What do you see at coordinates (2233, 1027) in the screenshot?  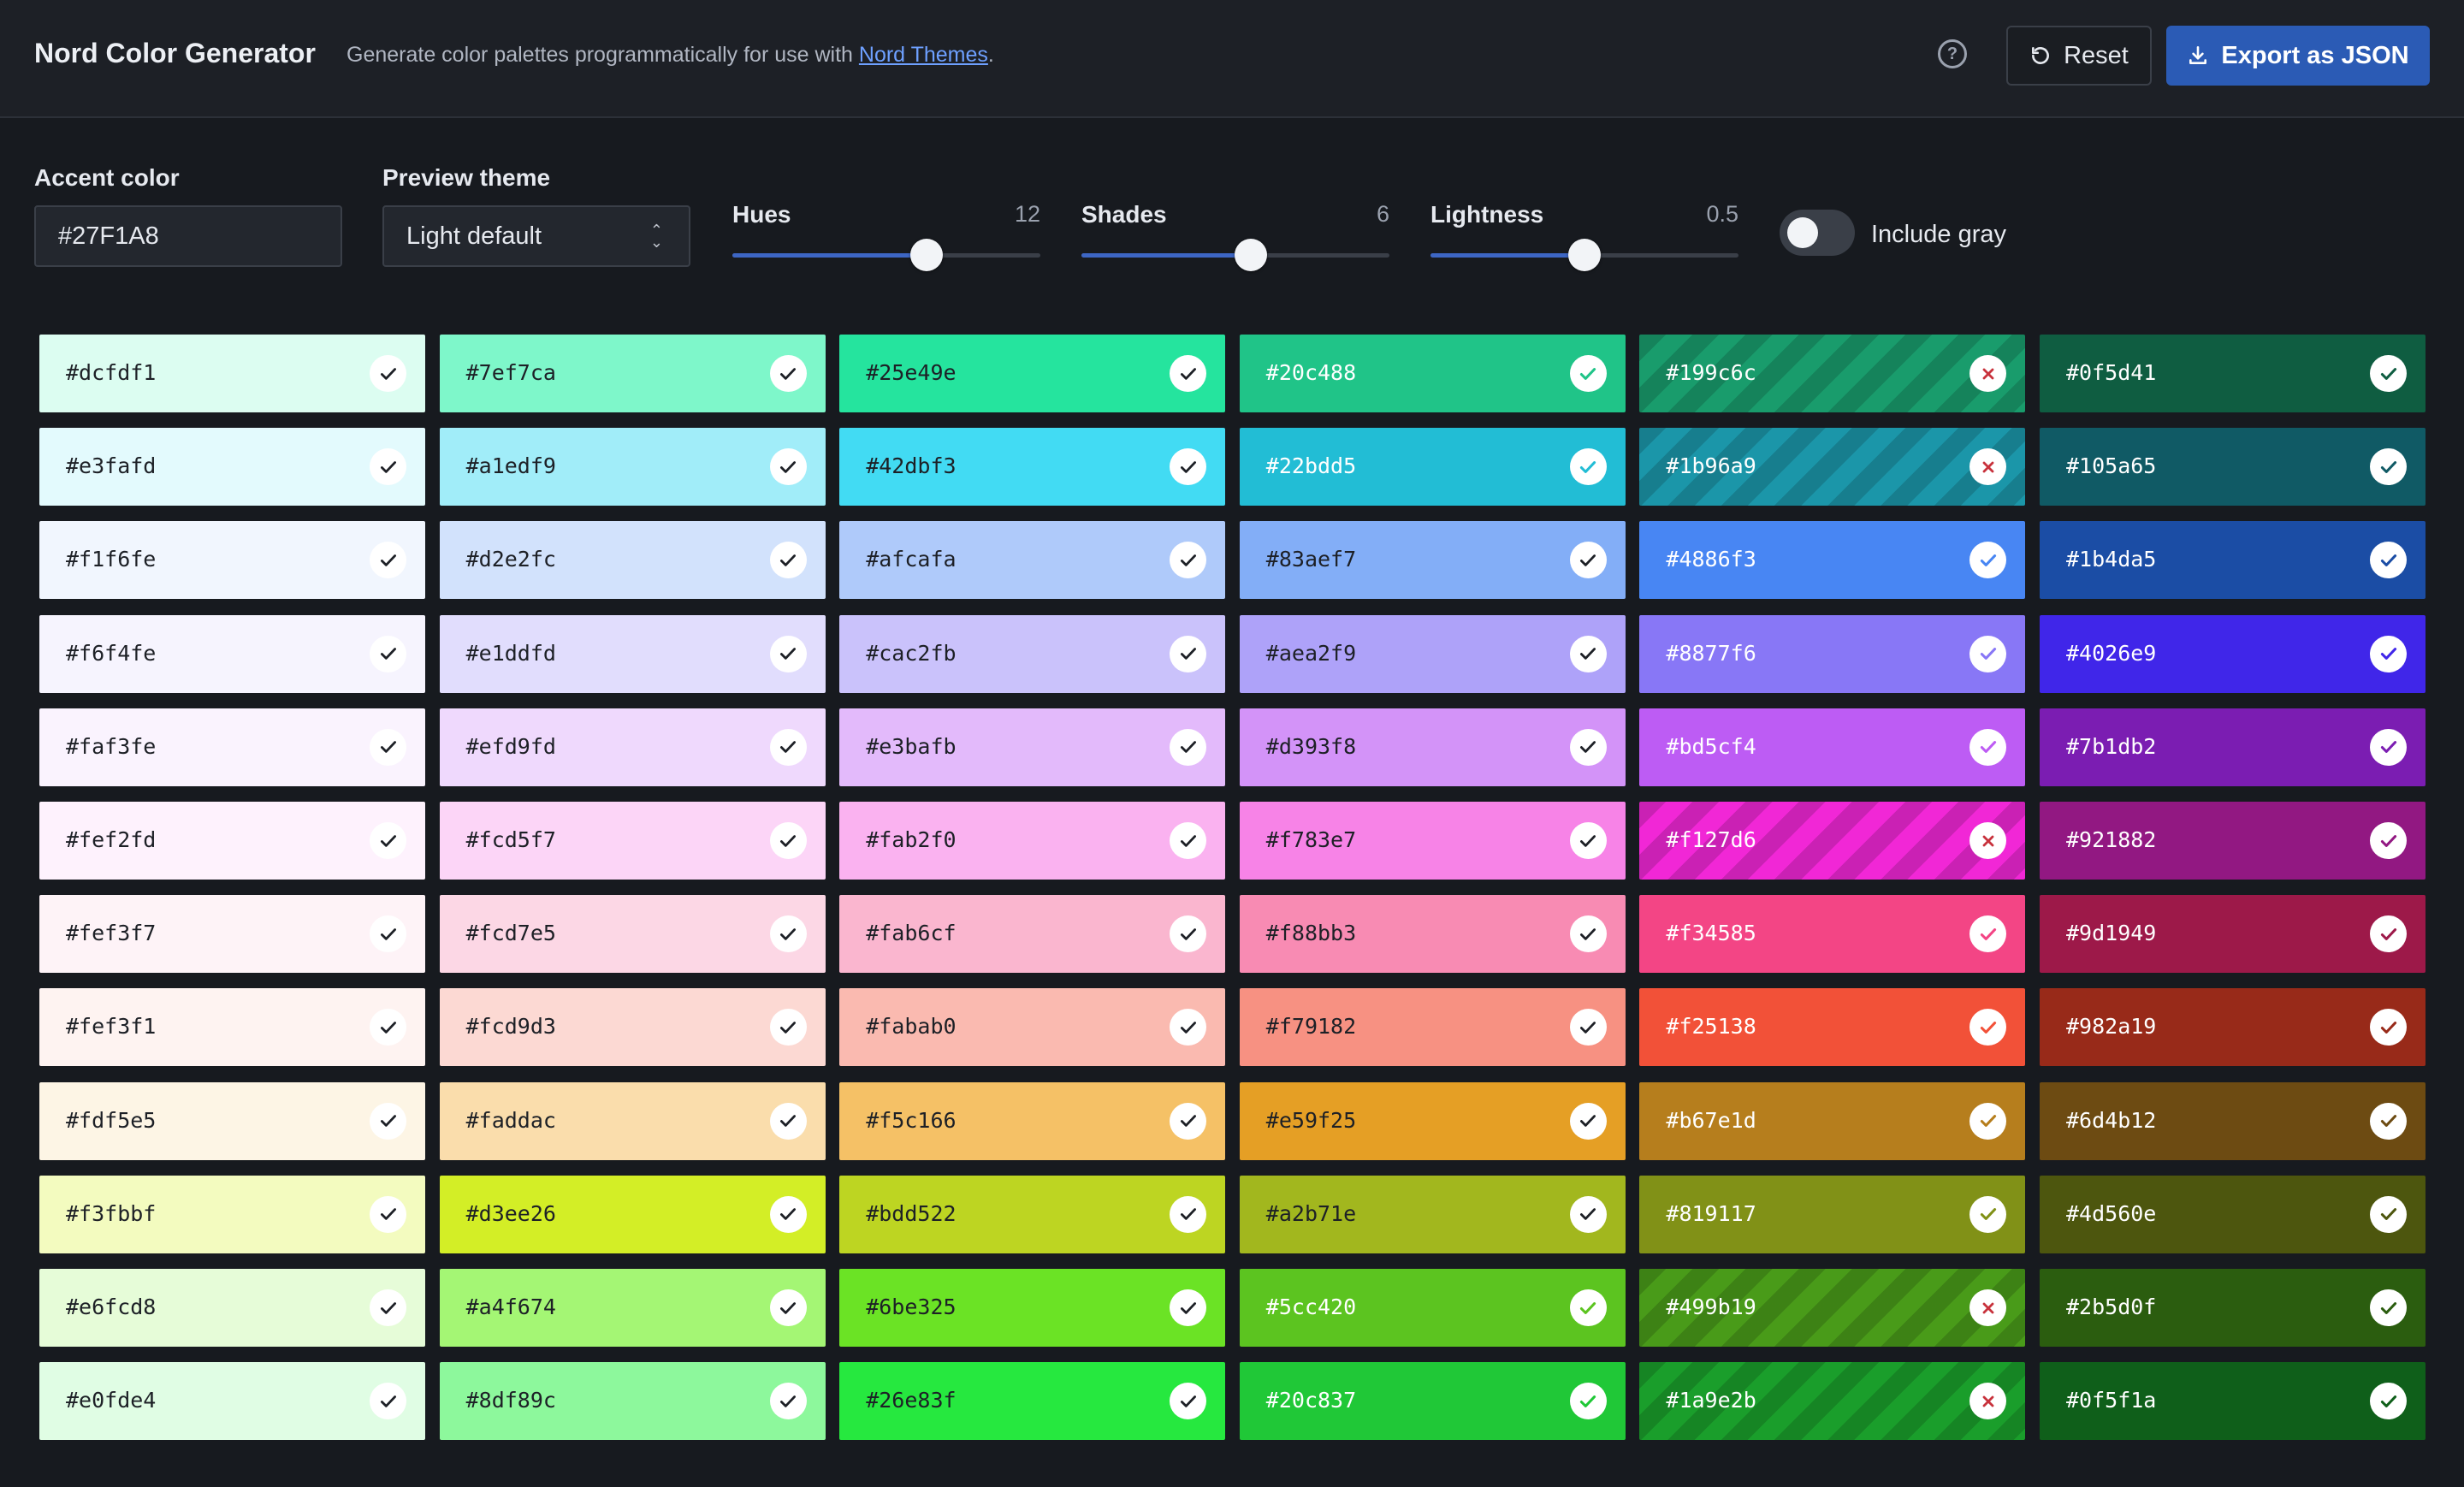 I see `color-swatch: #982a19` at bounding box center [2233, 1027].